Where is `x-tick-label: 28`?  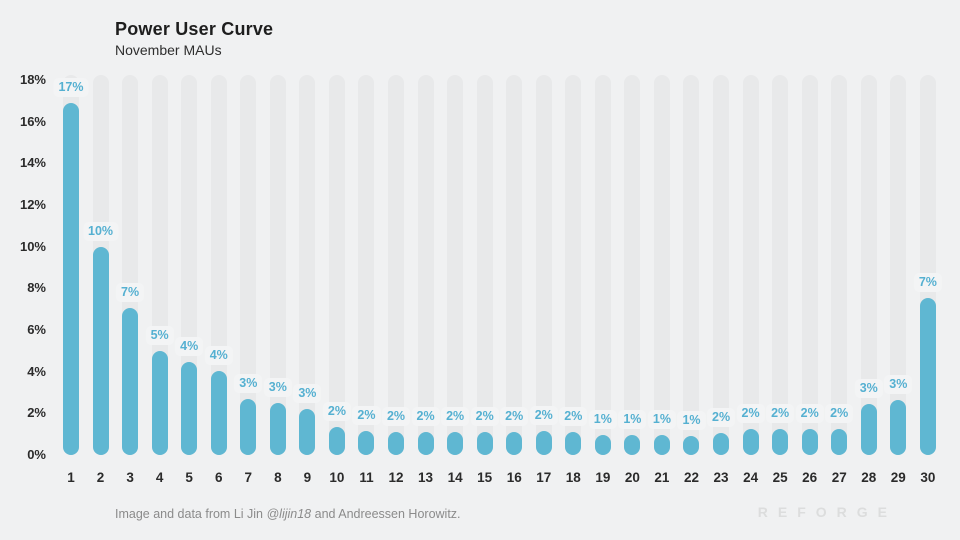 x-tick-label: 28 is located at coordinates (869, 477).